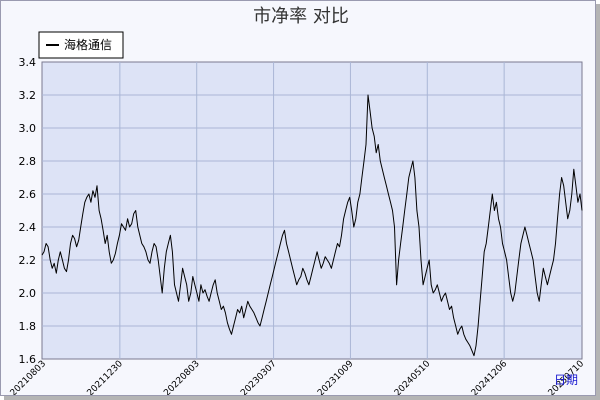 Image resolution: width=600 pixels, height=400 pixels. Describe the element at coordinates (106, 377) in the screenshot. I see `x-tick-label: 20211230` at that location.